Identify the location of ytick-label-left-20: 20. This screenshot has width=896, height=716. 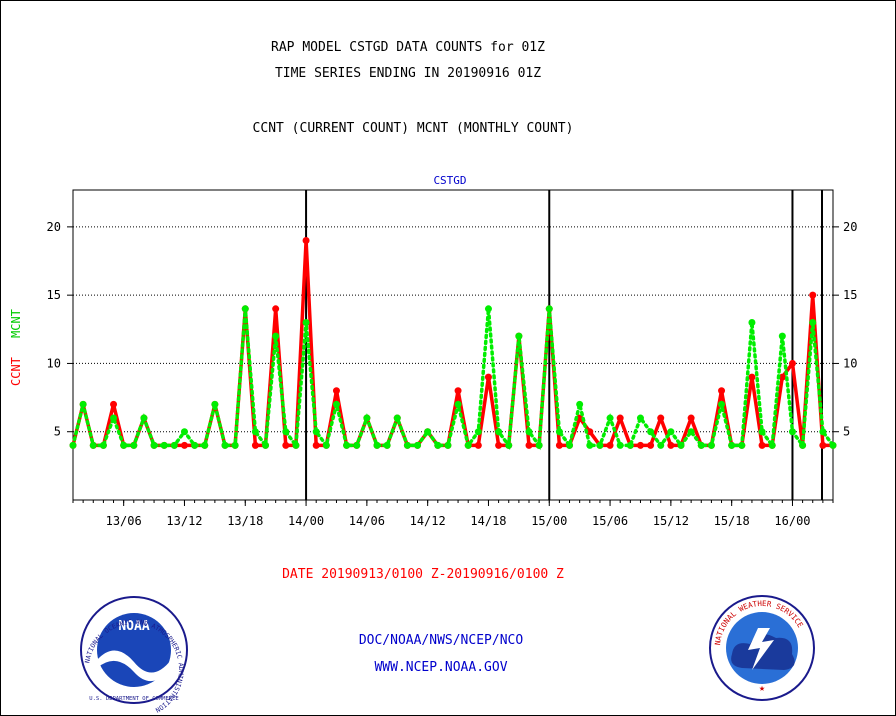
(54, 227).